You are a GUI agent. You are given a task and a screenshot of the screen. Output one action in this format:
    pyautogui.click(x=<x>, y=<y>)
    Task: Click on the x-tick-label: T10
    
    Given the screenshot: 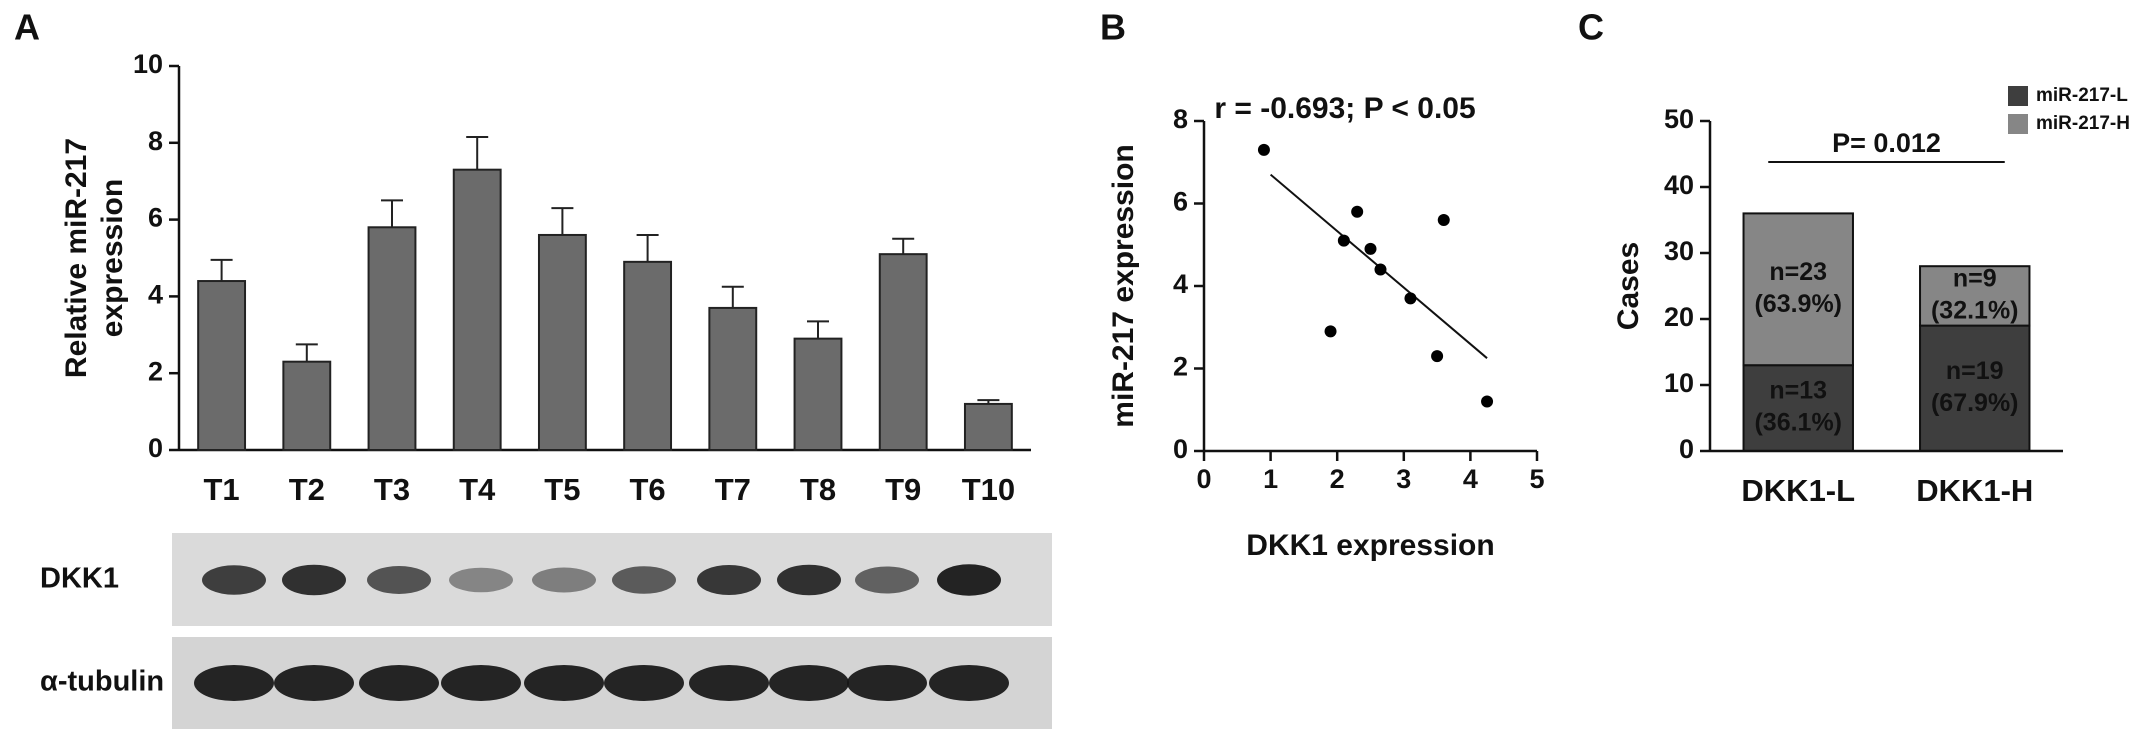 What is the action you would take?
    pyautogui.click(x=988, y=489)
    